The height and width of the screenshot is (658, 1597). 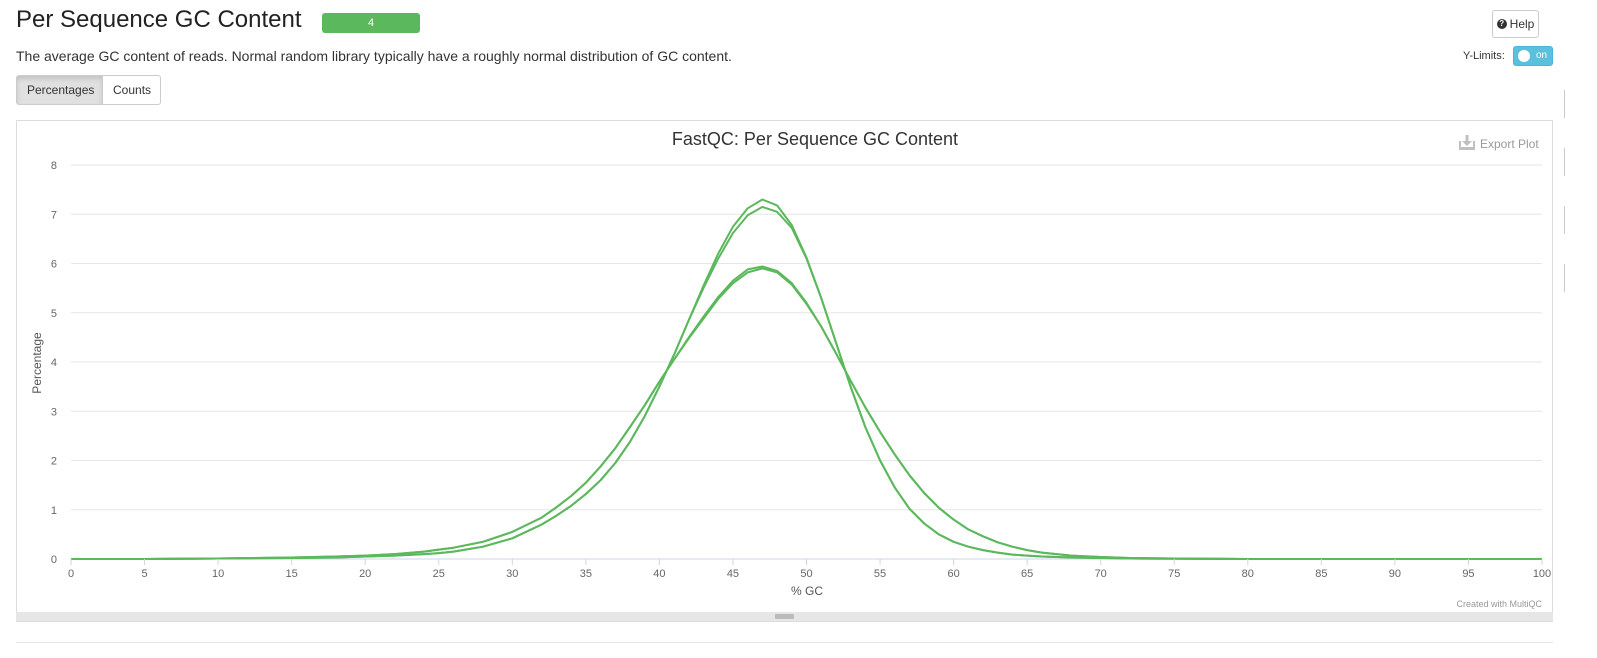 I want to click on y-tick-label: 2, so click(x=54, y=462).